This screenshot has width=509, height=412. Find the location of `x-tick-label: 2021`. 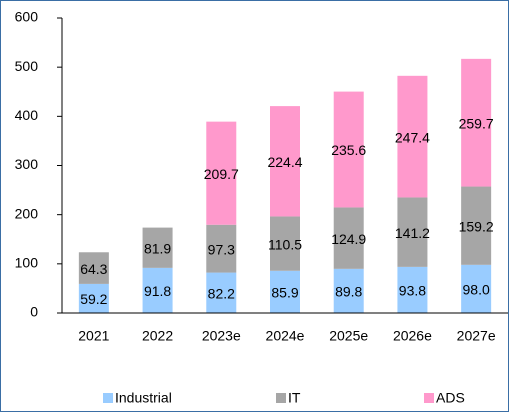

x-tick-label: 2021 is located at coordinates (93, 336).